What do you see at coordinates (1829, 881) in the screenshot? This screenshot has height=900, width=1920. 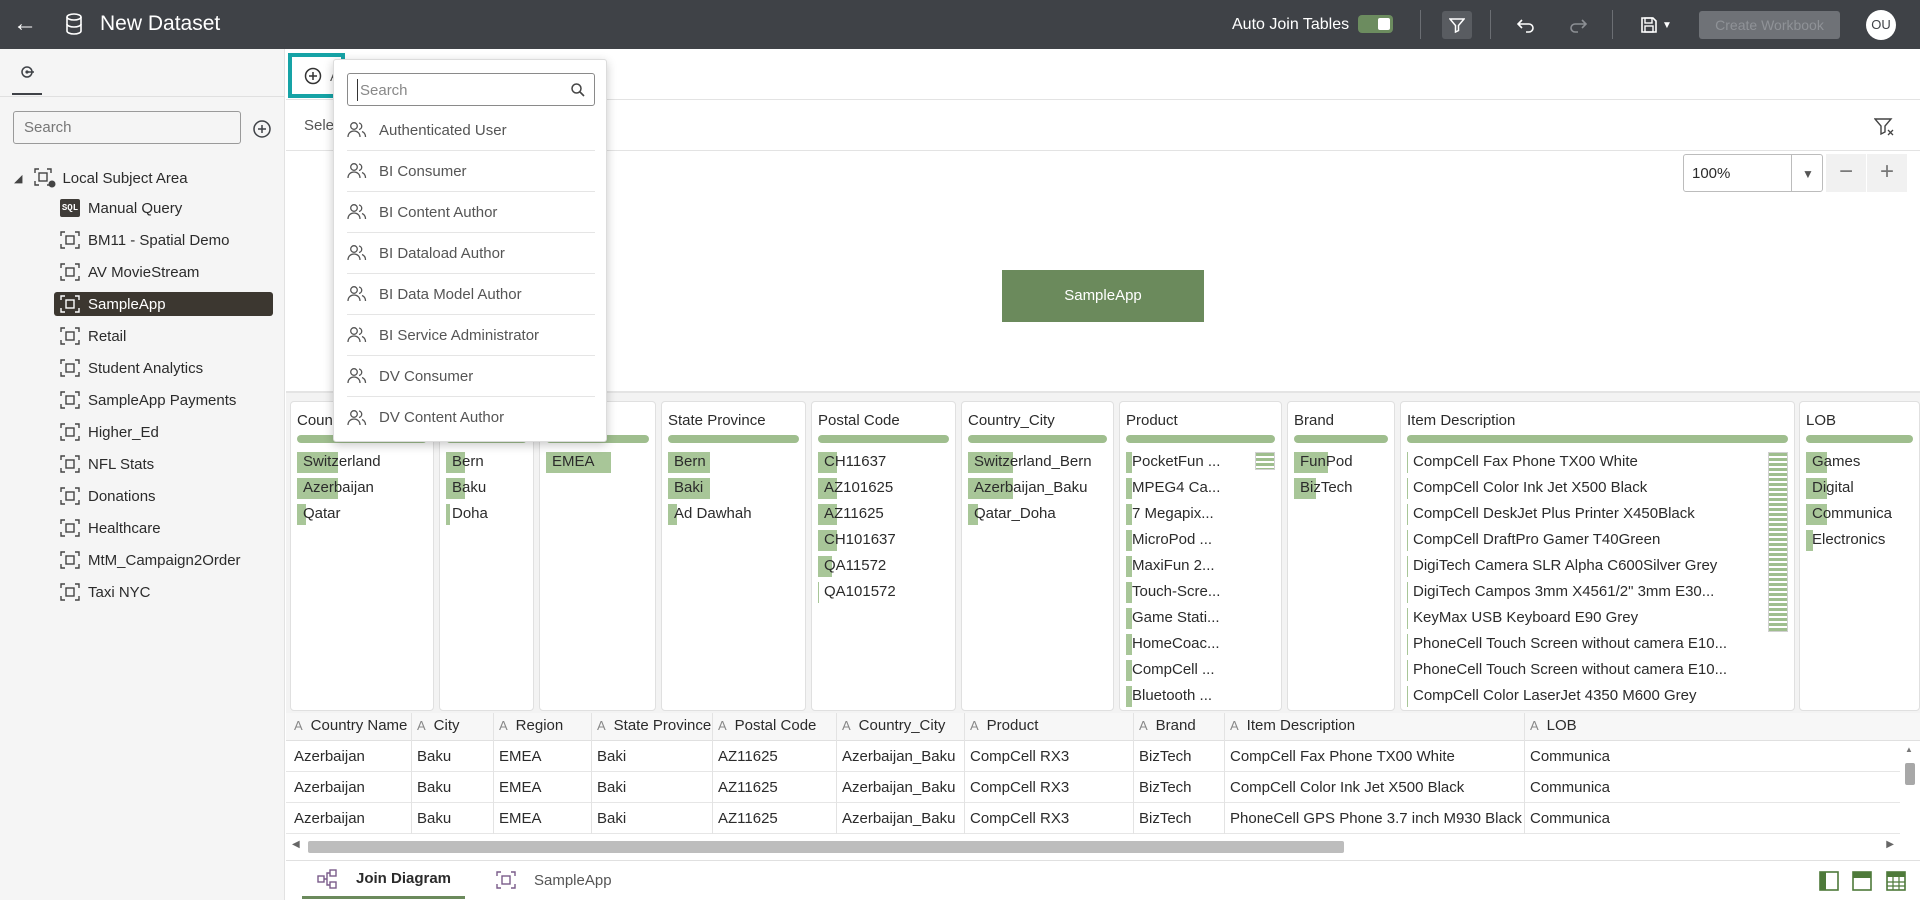 I see `layout-left-panel-icon` at bounding box center [1829, 881].